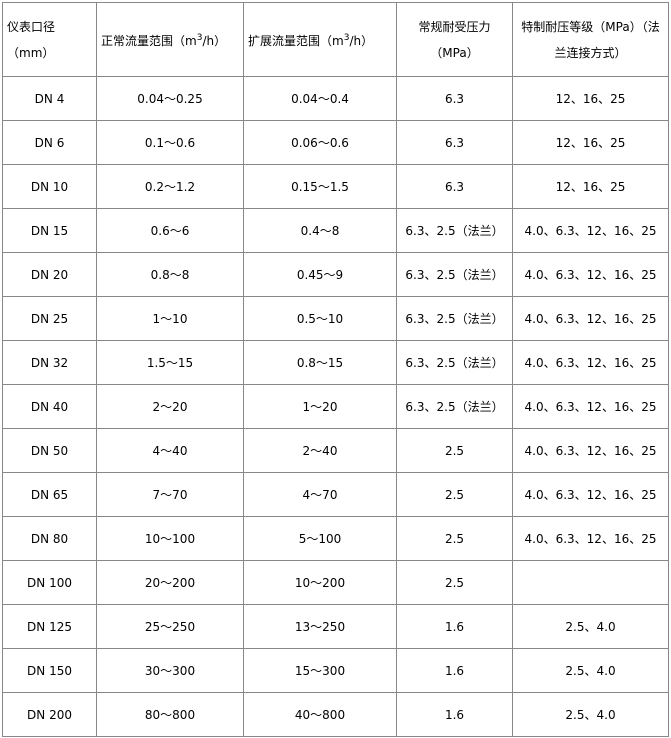 The height and width of the screenshot is (738, 671). Describe the element at coordinates (320, 230) in the screenshot. I see `cell-ext-flow: 0.4～8` at that location.